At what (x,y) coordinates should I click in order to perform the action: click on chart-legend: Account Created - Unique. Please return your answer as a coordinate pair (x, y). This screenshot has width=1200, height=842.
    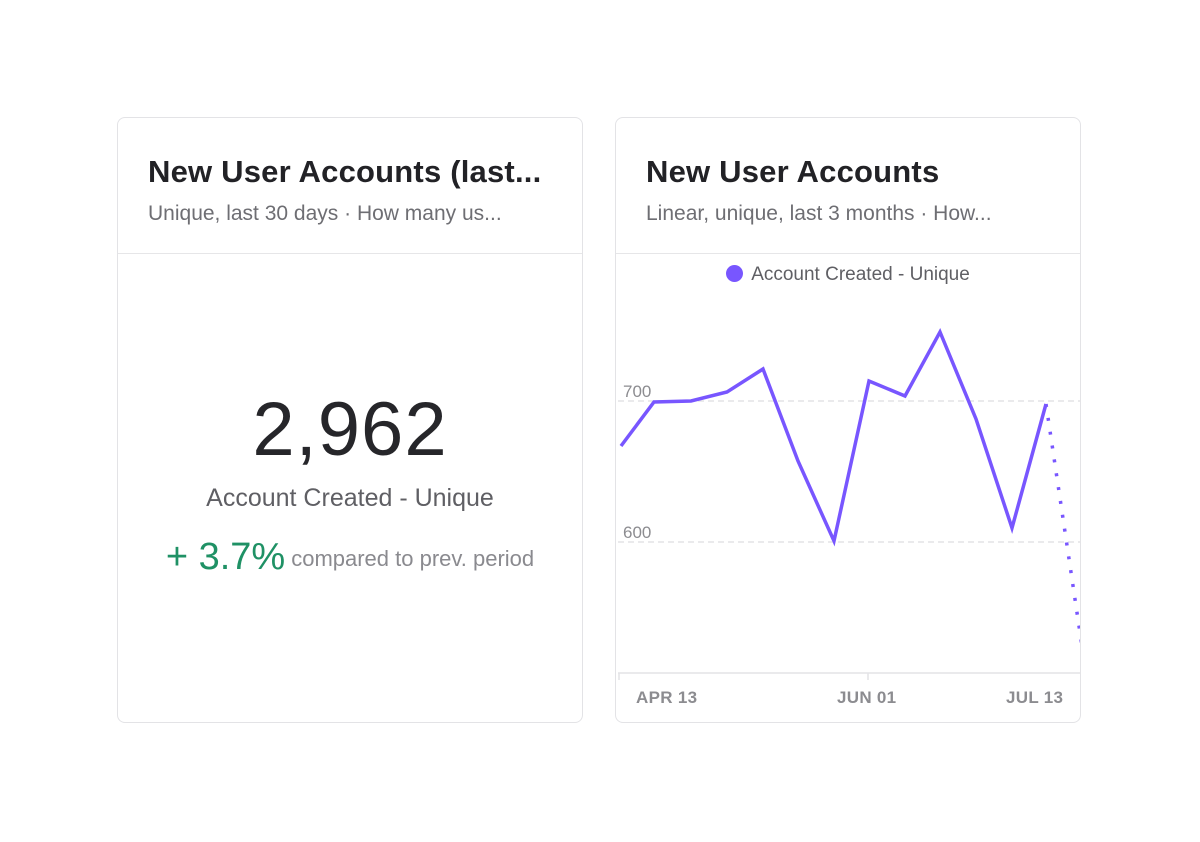
    Looking at the image, I should click on (848, 275).